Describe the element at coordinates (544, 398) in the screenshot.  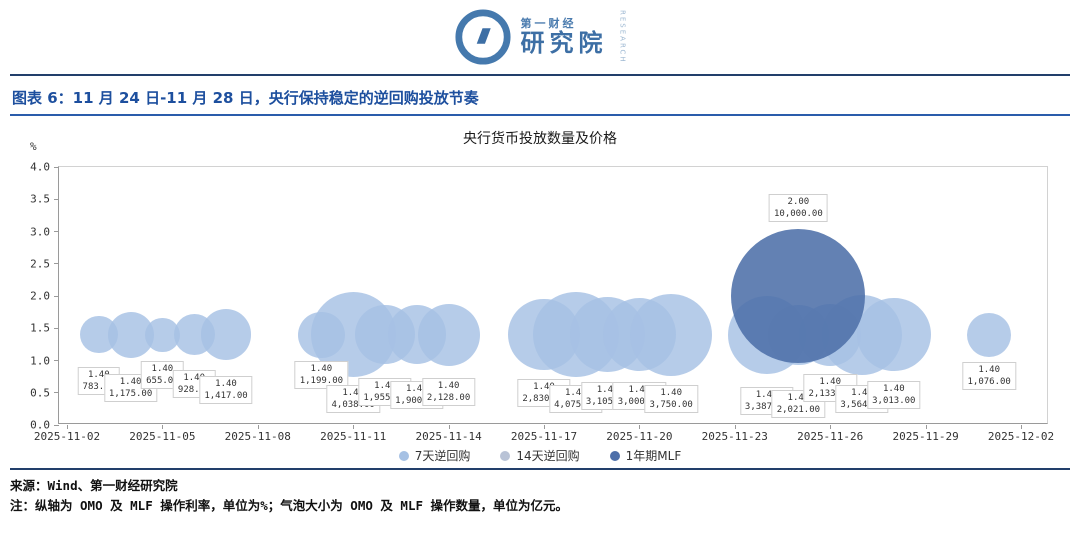
I see `bubble-amount-value: 2,830.00` at that location.